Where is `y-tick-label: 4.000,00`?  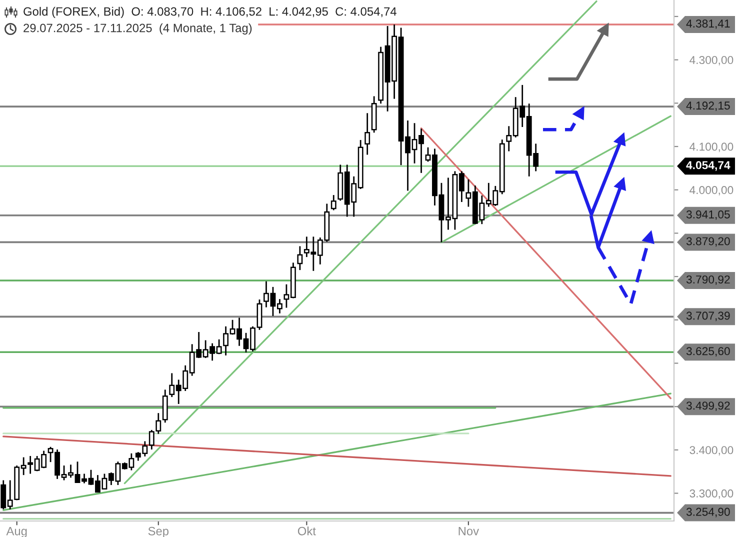 y-tick-label: 4.000,00 is located at coordinates (712, 191).